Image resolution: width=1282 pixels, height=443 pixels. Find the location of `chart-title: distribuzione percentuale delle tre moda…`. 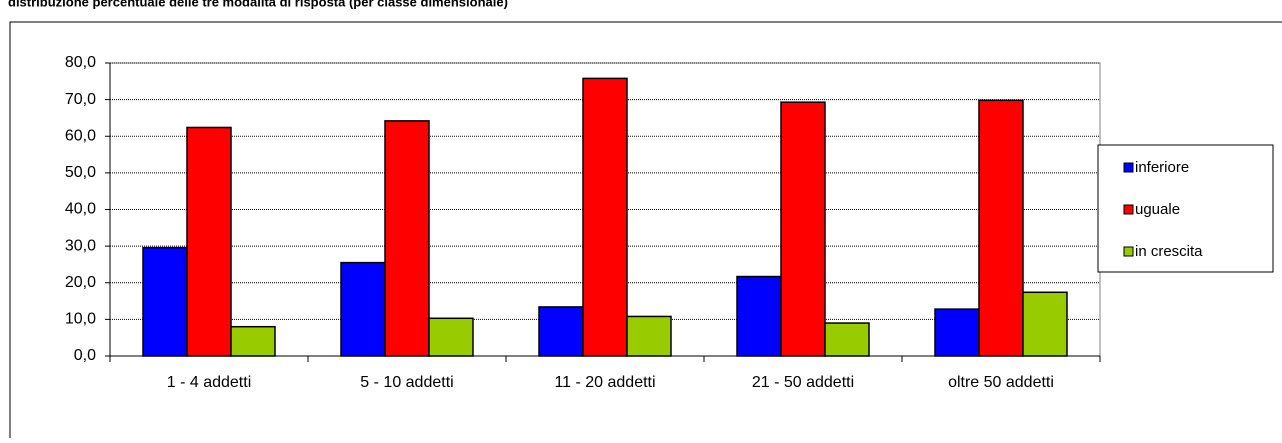

chart-title: distribuzione percentuale delle tre moda… is located at coordinates (258, 4).